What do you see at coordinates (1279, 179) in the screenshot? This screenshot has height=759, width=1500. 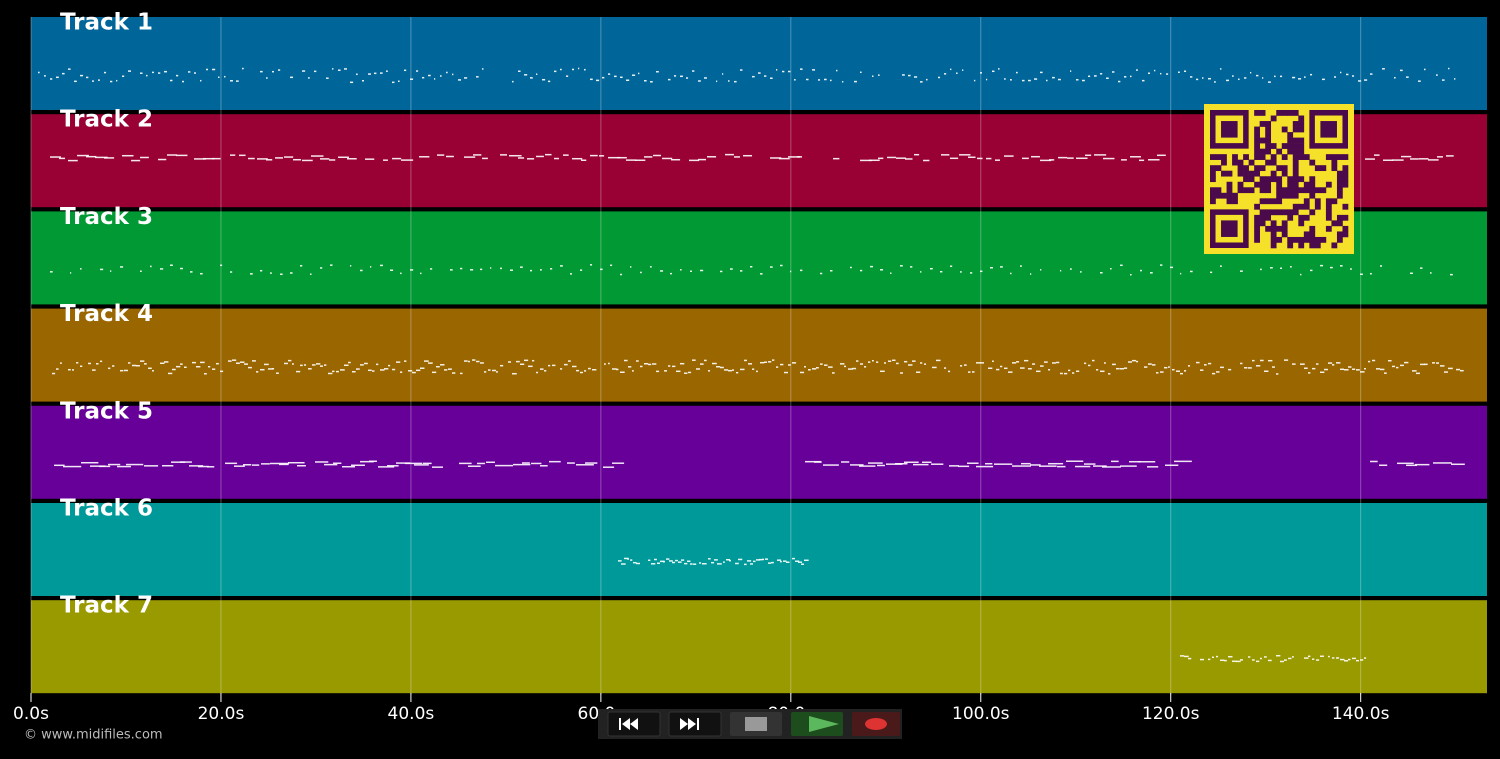 I see `qr-code` at bounding box center [1279, 179].